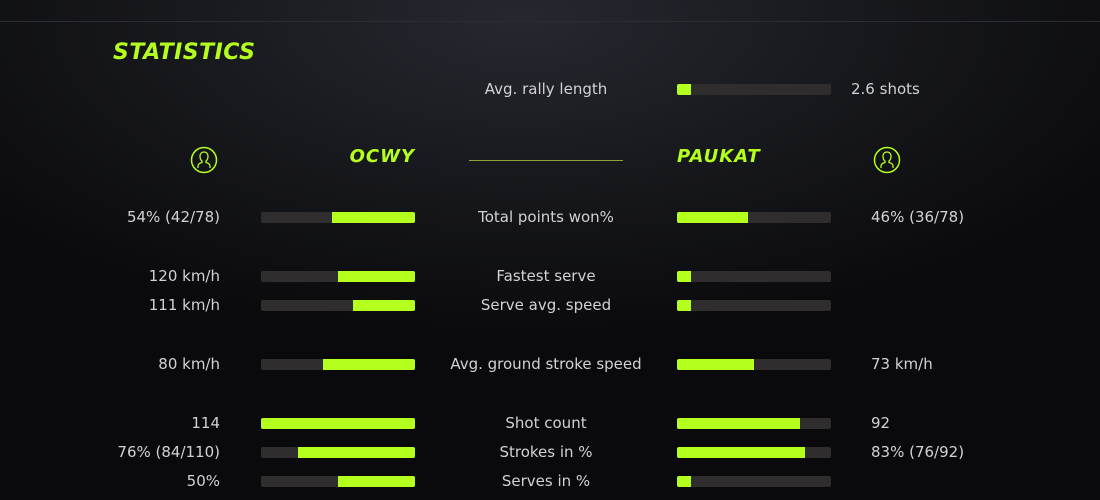 The width and height of the screenshot is (1100, 500). What do you see at coordinates (168, 452) in the screenshot?
I see `stat-left-value: 76% (84/110)` at bounding box center [168, 452].